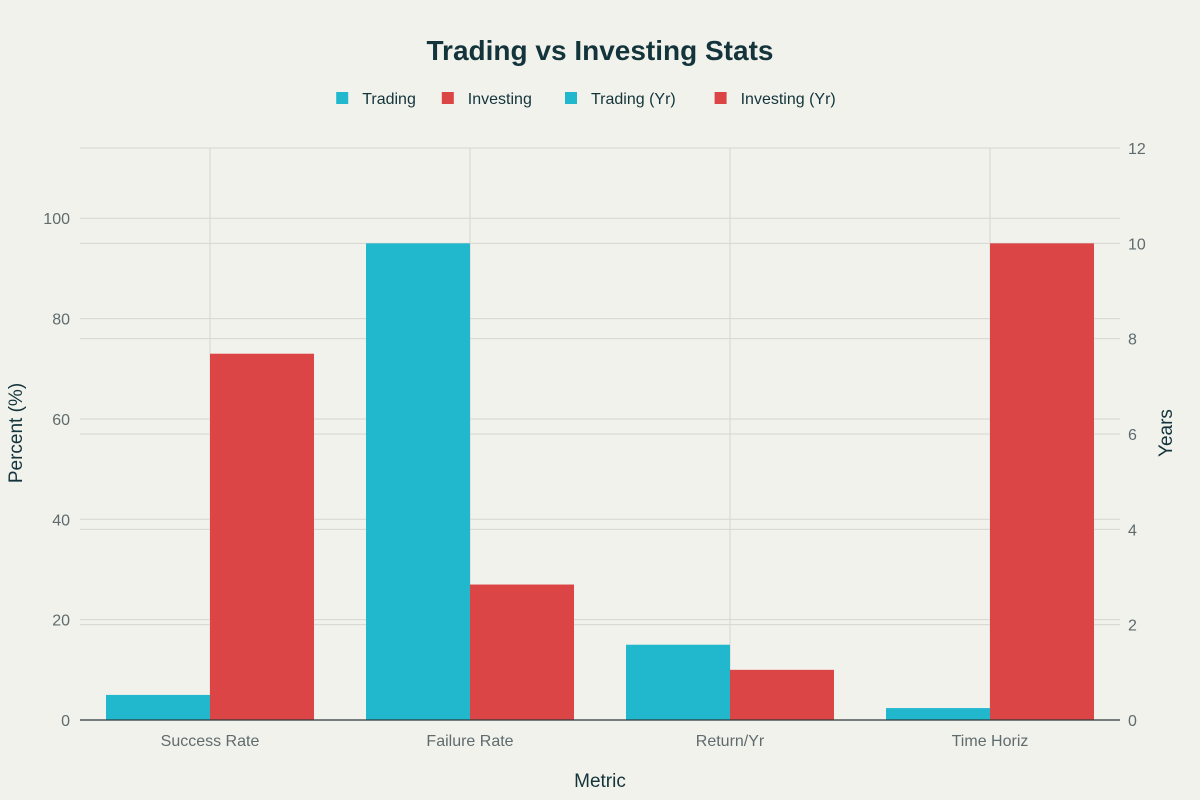  Describe the element at coordinates (447, 98) in the screenshot. I see `legend-swatch-investing` at that location.